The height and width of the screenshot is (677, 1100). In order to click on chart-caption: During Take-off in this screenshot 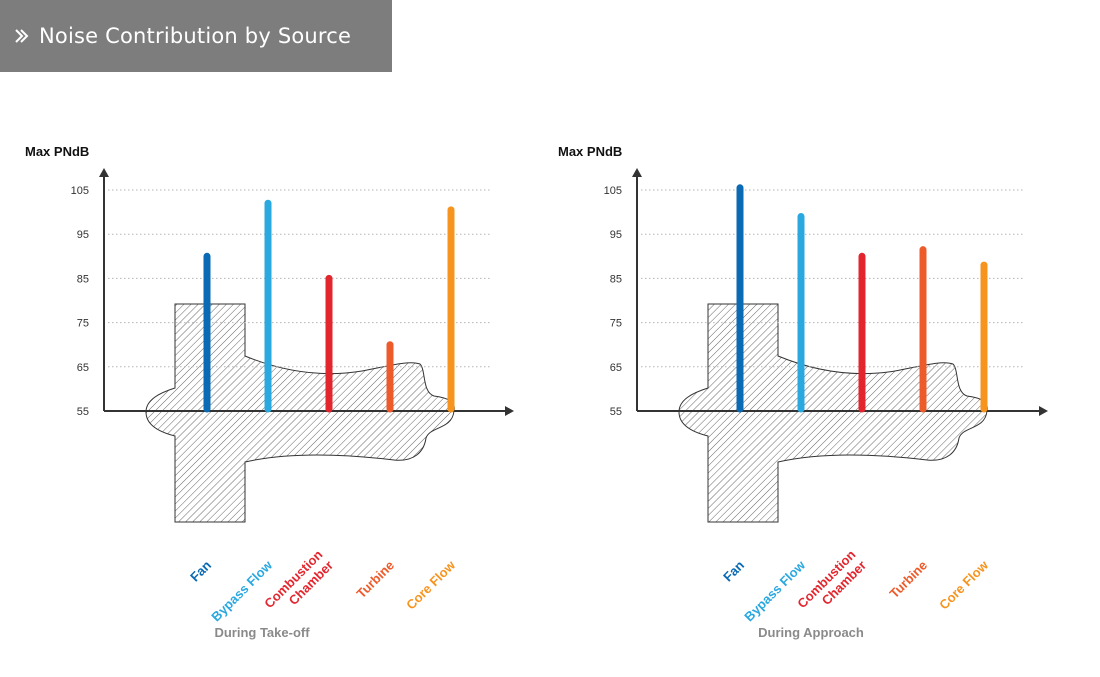, I will do `click(262, 632)`.